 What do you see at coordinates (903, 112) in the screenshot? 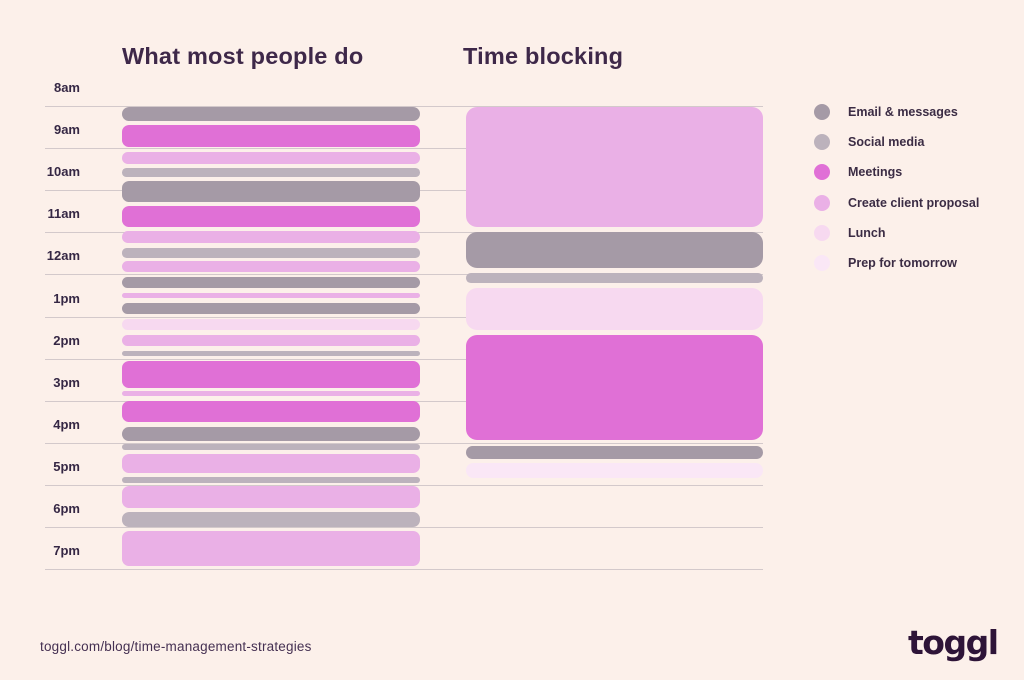
I see `legend-label: Email & messages` at bounding box center [903, 112].